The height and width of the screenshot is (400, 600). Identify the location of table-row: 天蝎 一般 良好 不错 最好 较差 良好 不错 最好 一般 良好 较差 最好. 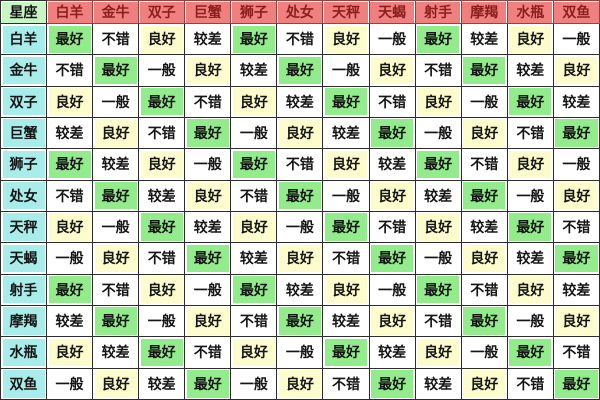
(300, 258).